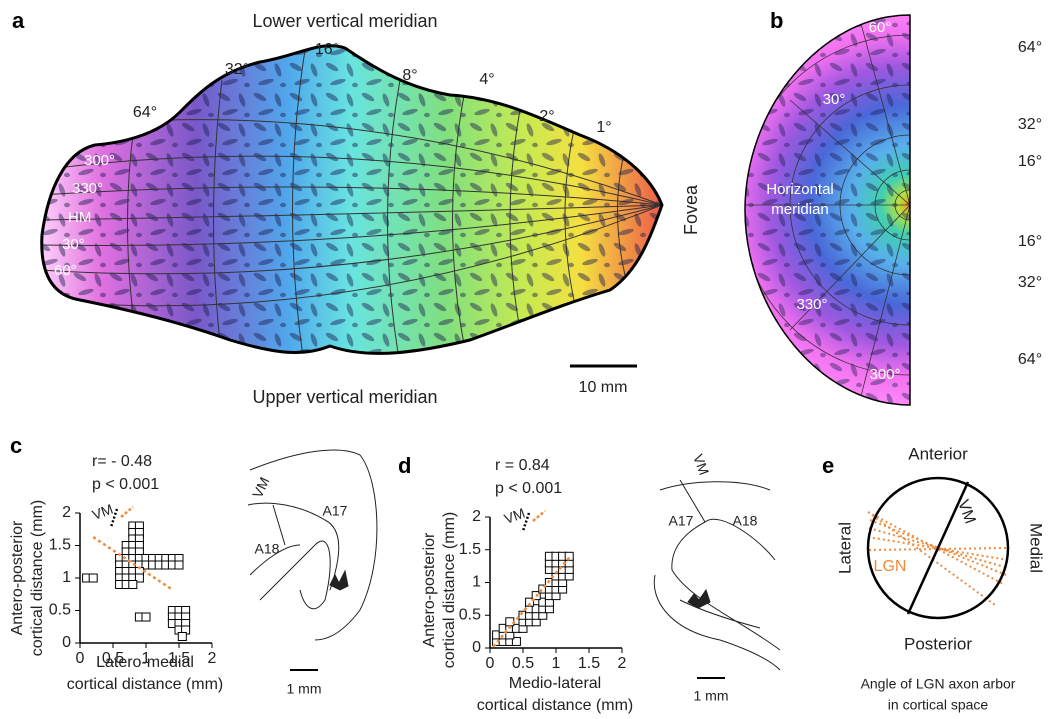 The width and height of the screenshot is (1050, 719). What do you see at coordinates (1036, 548) in the screenshot?
I see `direction-label: Medial` at bounding box center [1036, 548].